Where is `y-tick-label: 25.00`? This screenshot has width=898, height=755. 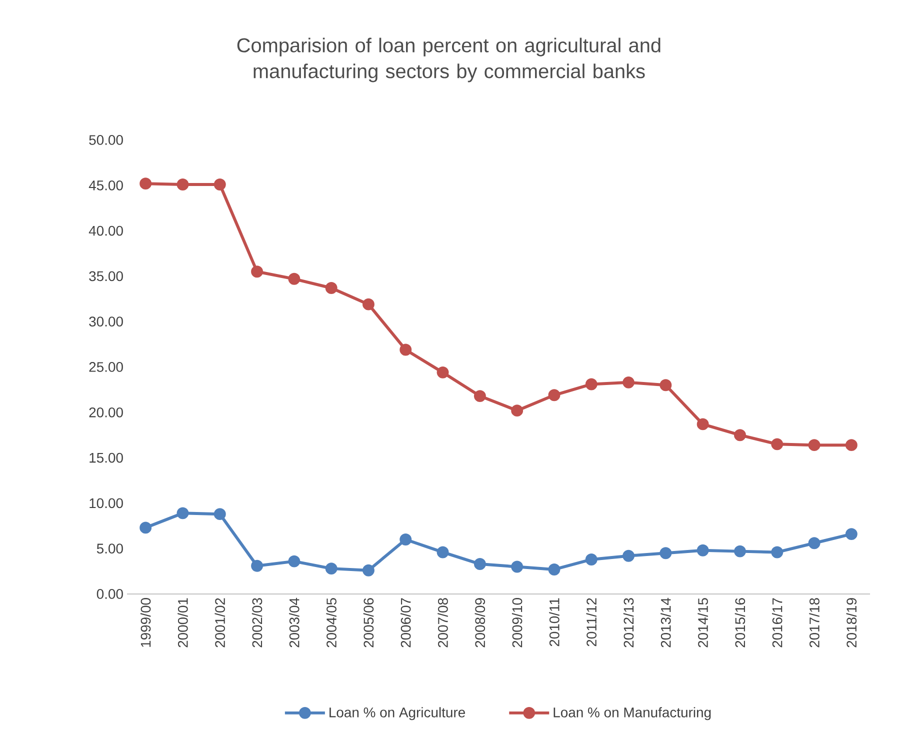
y-tick-label: 25.00 is located at coordinates (106, 367).